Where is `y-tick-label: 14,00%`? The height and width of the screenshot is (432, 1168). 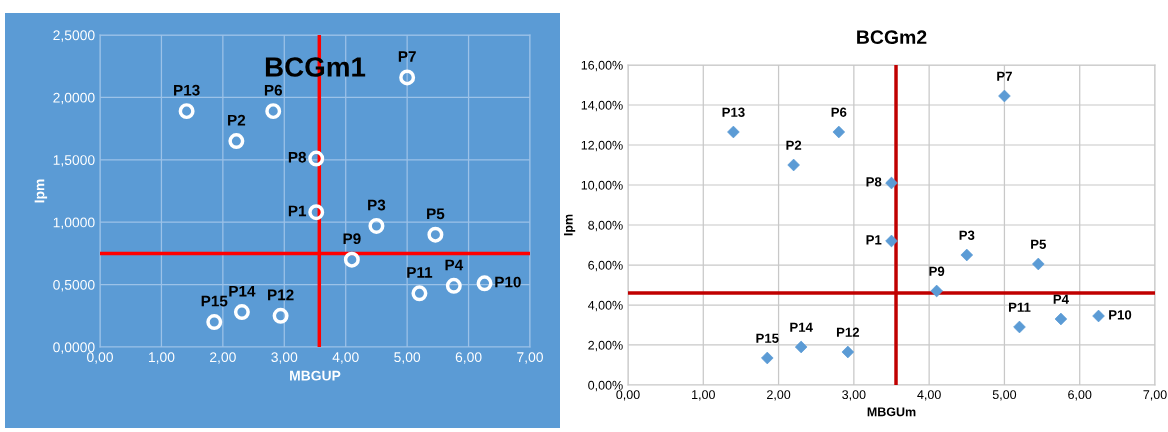
y-tick-label: 14,00% is located at coordinates (602, 106).